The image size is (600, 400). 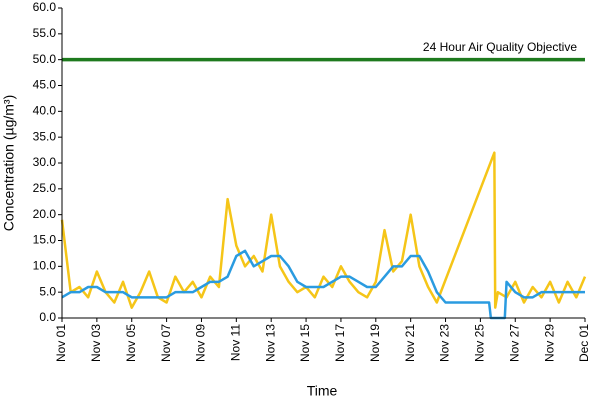 I want to click on x-tick-label: Nov 03, so click(x=96, y=343).